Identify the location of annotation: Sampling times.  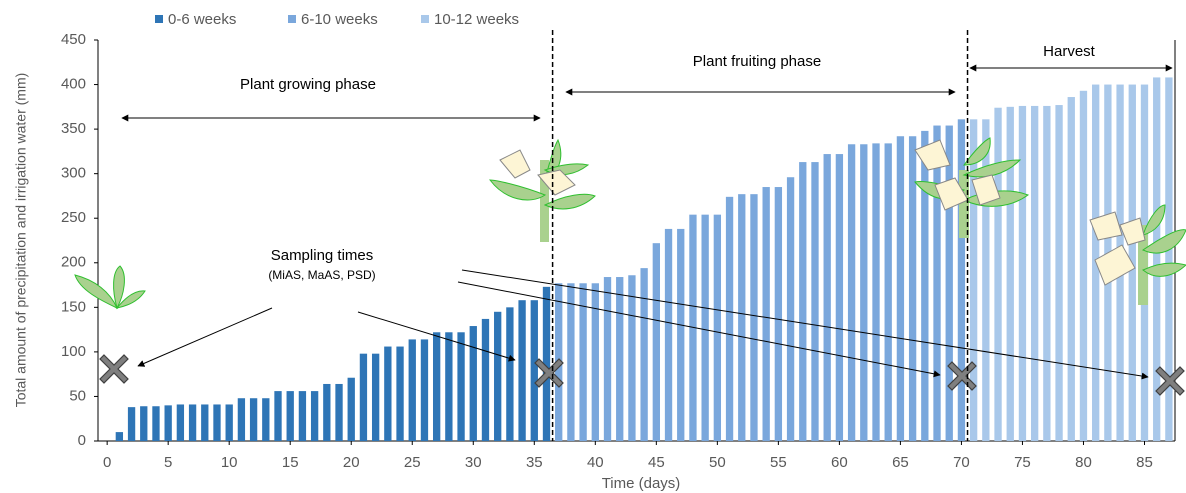
(322, 255).